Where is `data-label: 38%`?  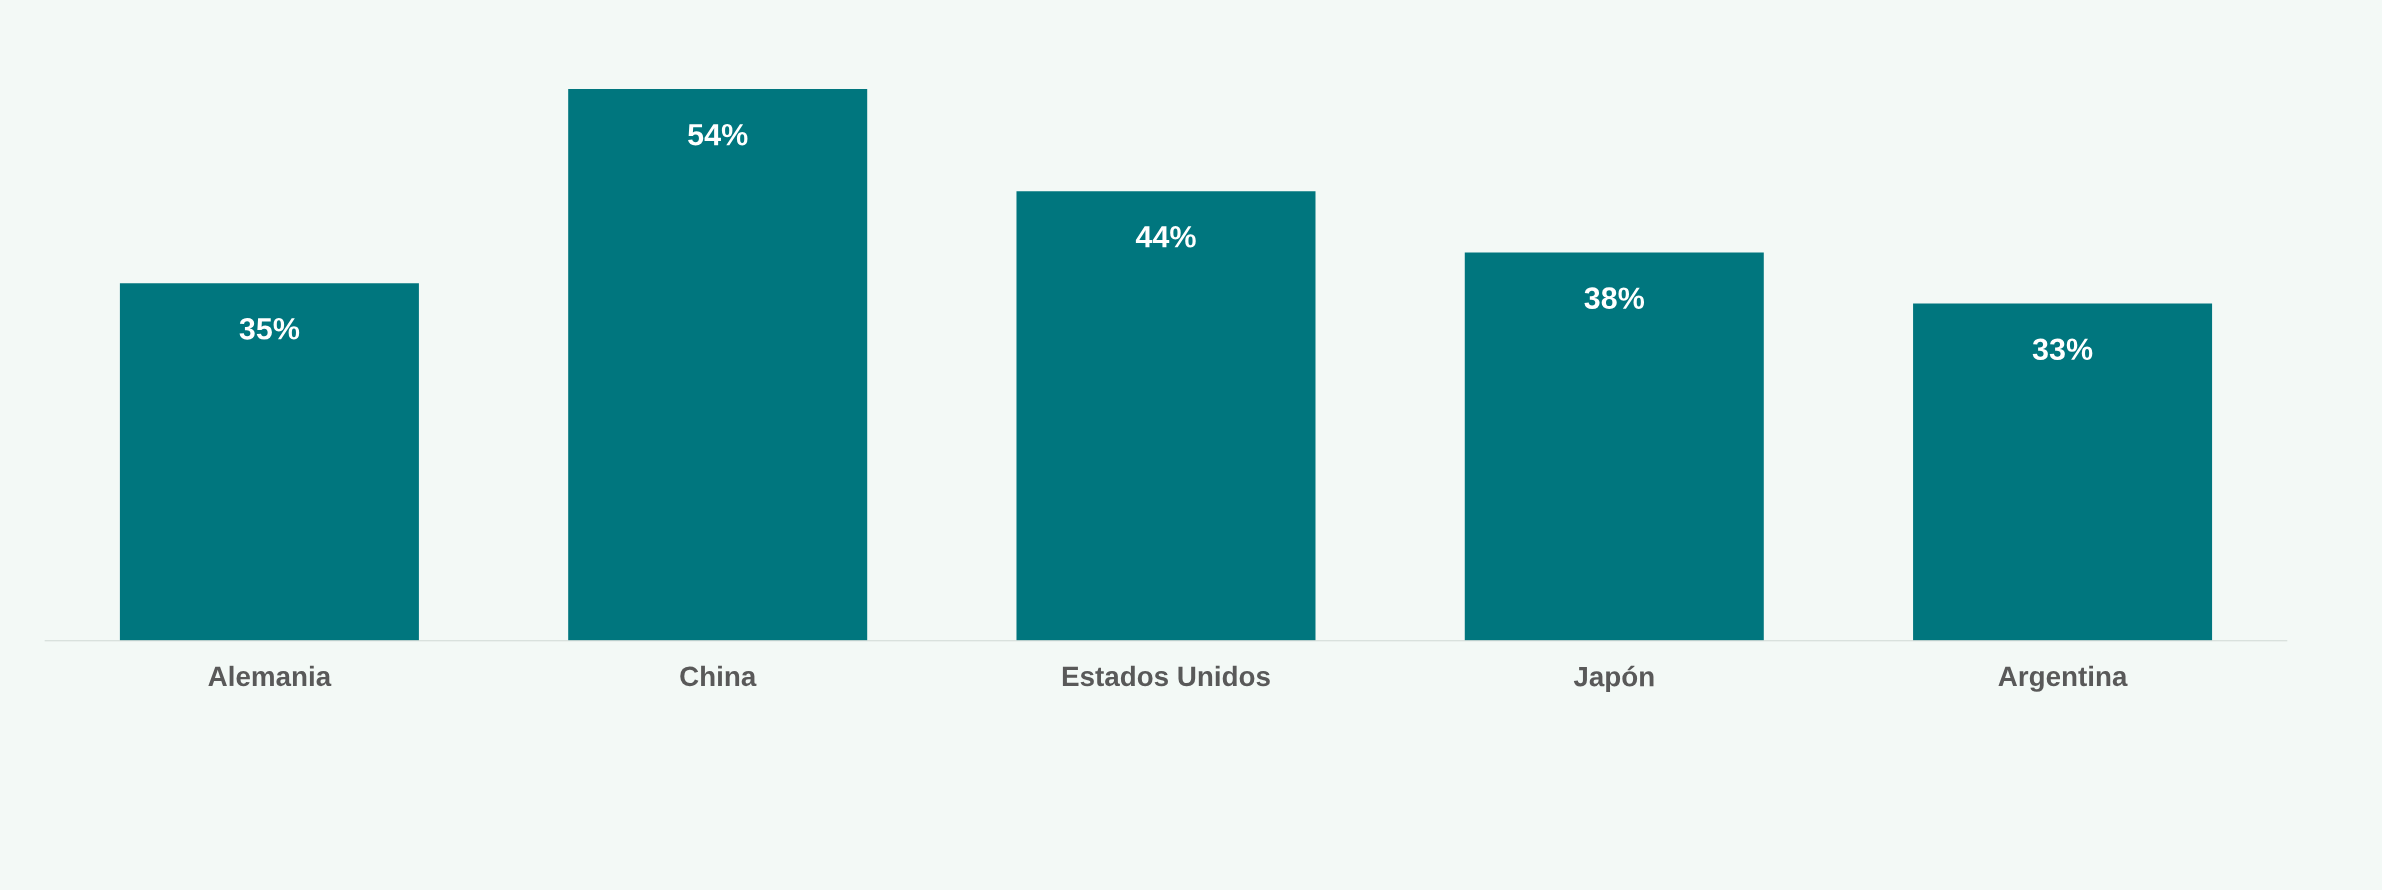
data-label: 38% is located at coordinates (1614, 298).